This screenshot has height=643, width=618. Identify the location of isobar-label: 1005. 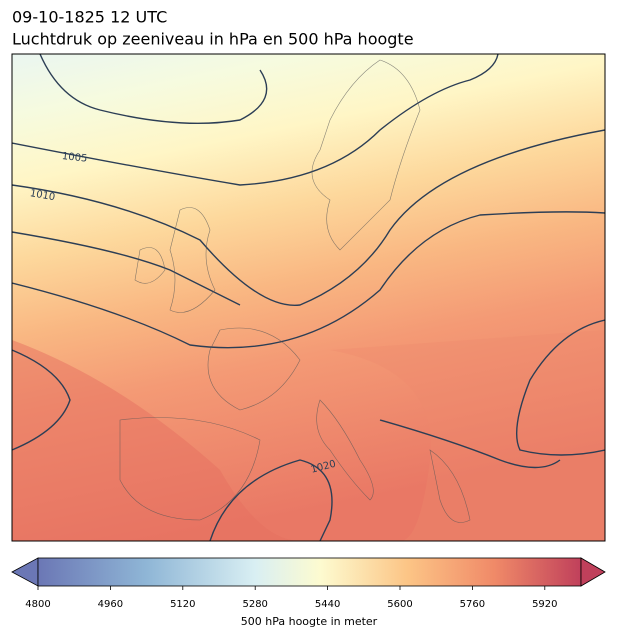
(74, 158).